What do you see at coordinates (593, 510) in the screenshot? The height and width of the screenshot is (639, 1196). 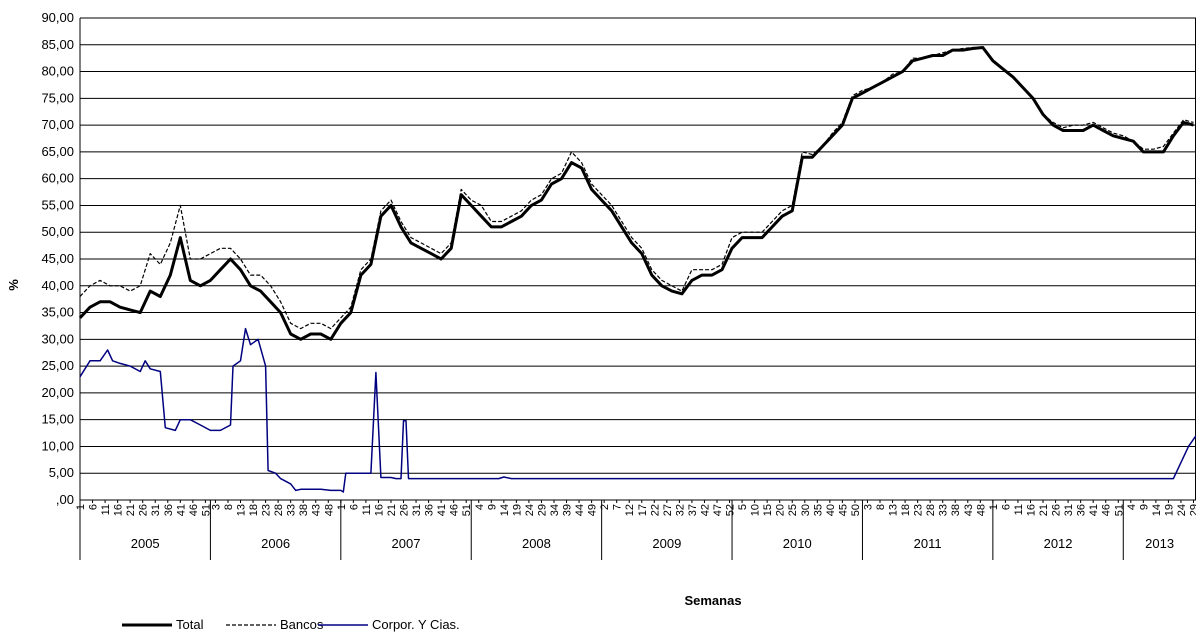 I see `x-tick-label: 49` at bounding box center [593, 510].